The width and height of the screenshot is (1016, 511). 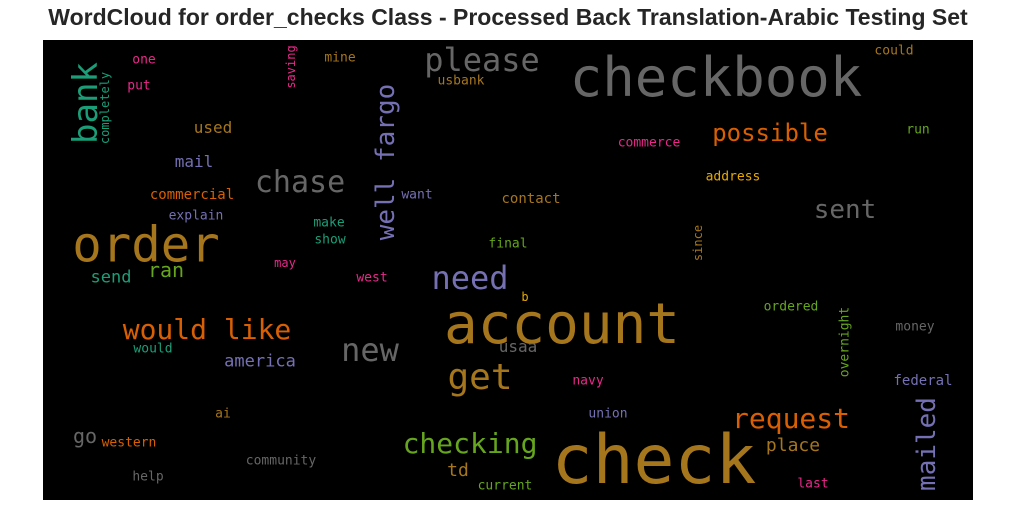 I want to click on word-td: td, so click(x=458, y=470).